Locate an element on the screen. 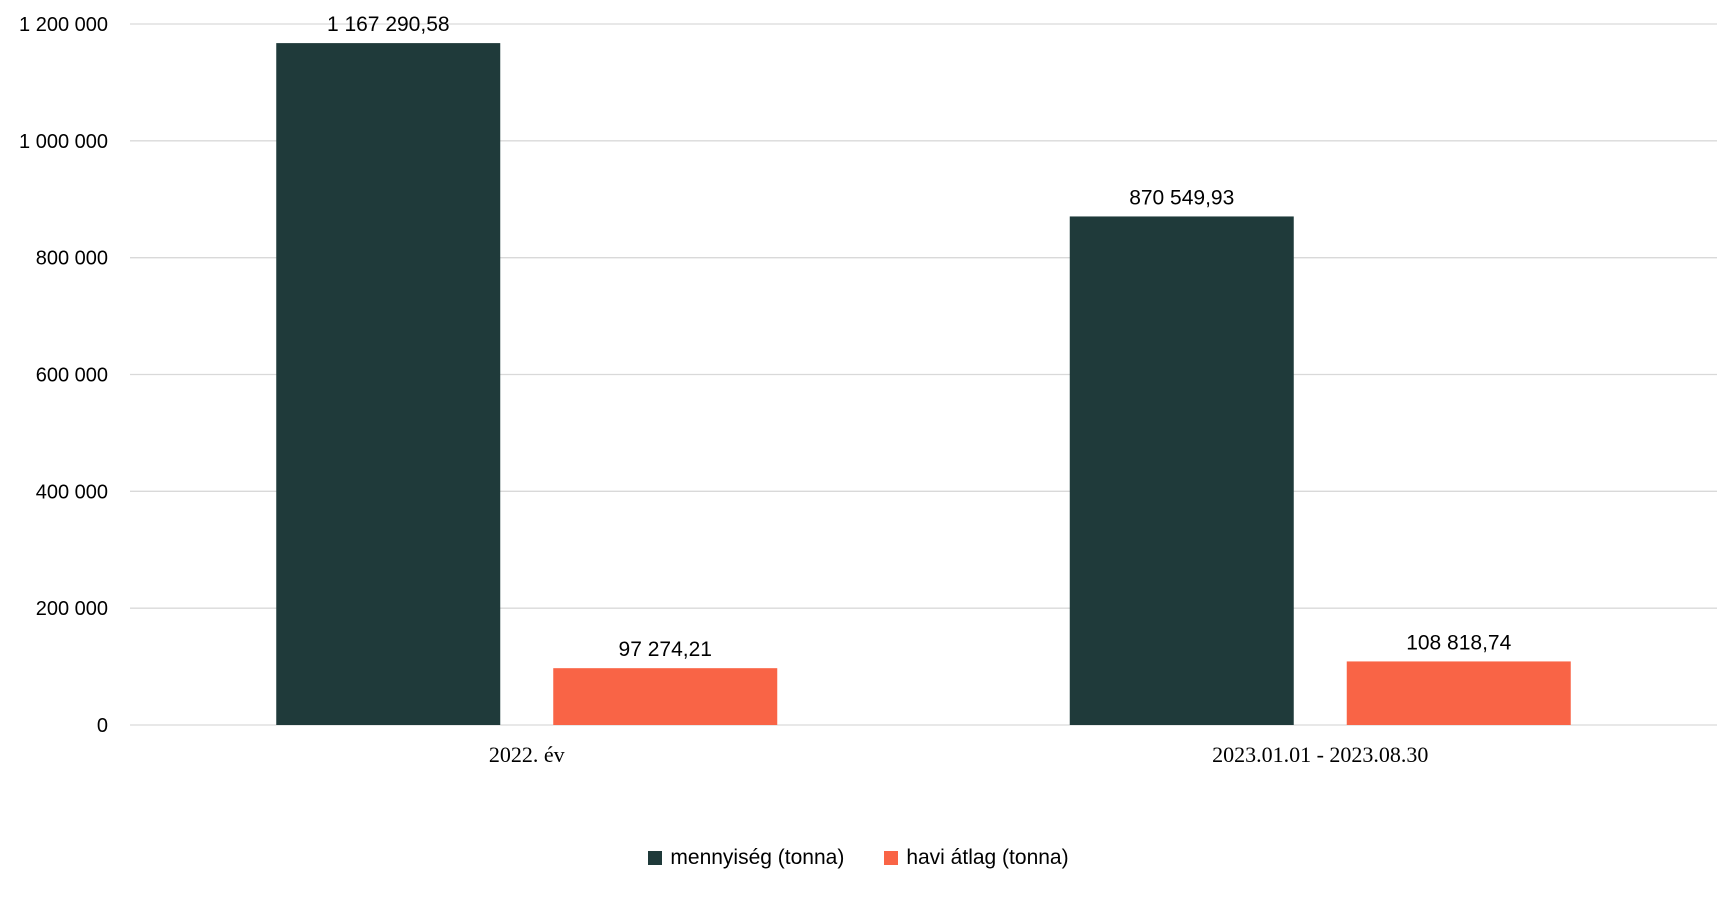 This screenshot has height=897, width=1717. legend-item-monthly-average: havi átlag (tonna) is located at coordinates (976, 858).